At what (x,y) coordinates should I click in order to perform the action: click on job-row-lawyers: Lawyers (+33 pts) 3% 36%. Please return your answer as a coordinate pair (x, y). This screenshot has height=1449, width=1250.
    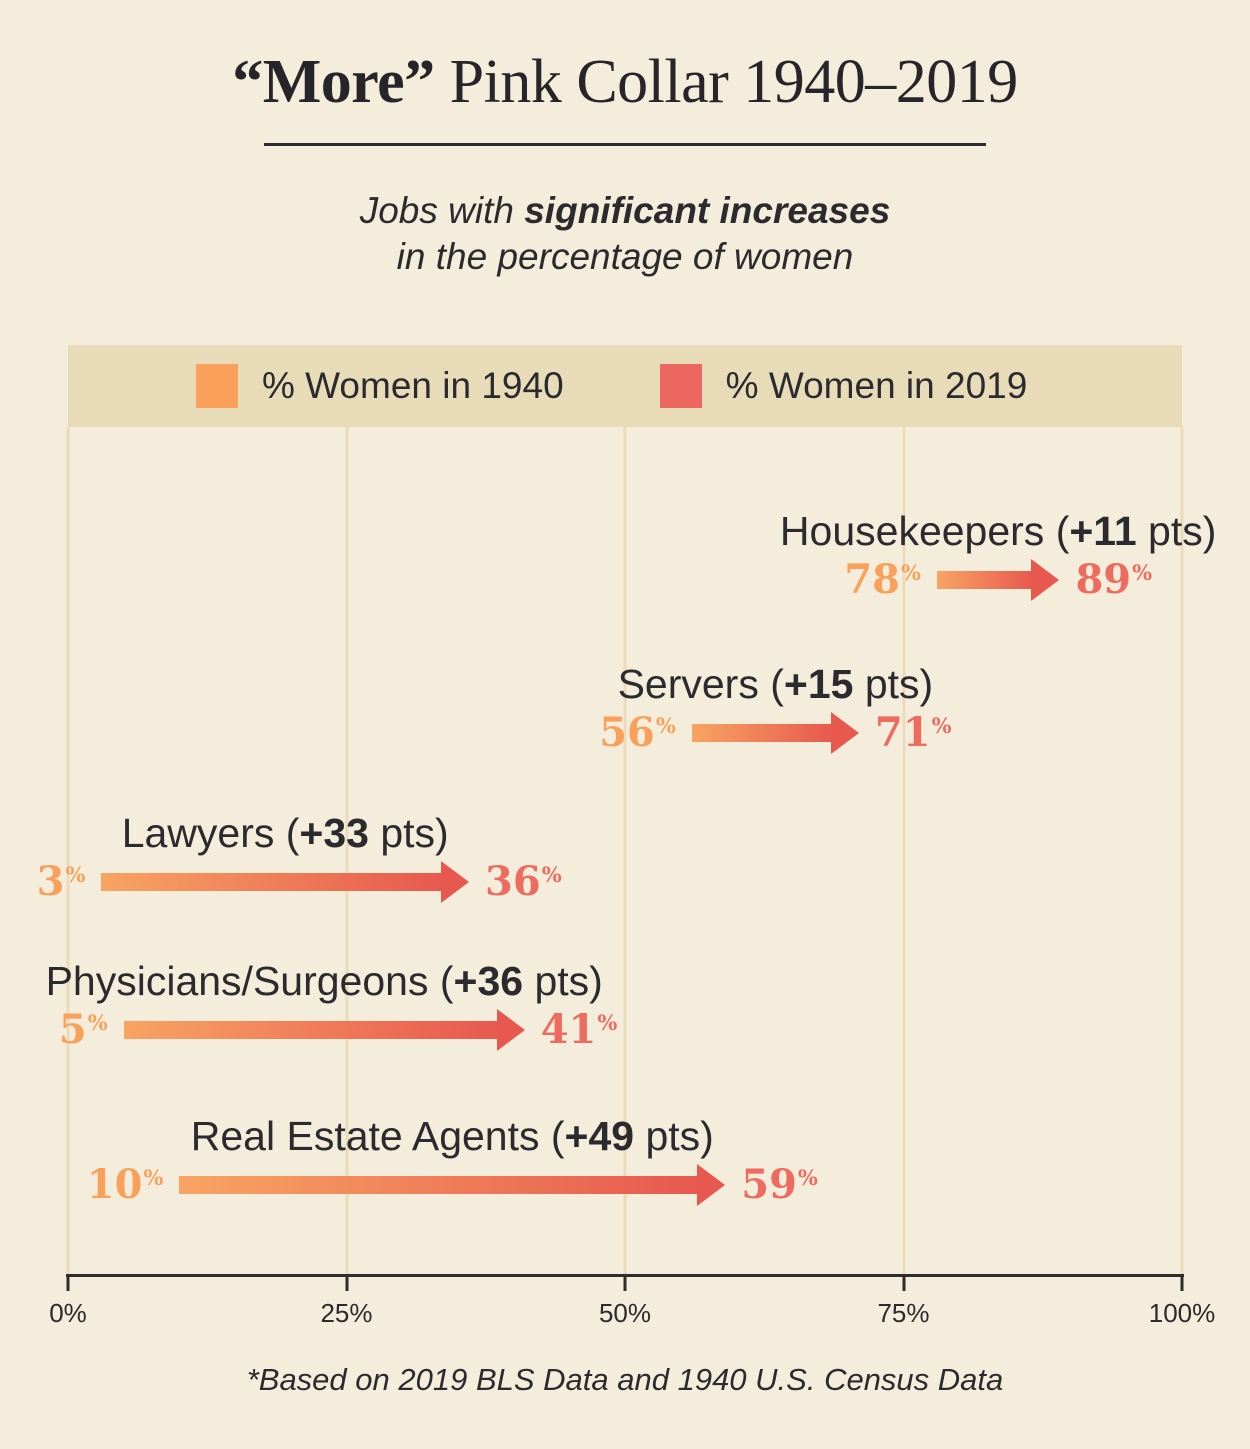
    Looking at the image, I should click on (299, 856).